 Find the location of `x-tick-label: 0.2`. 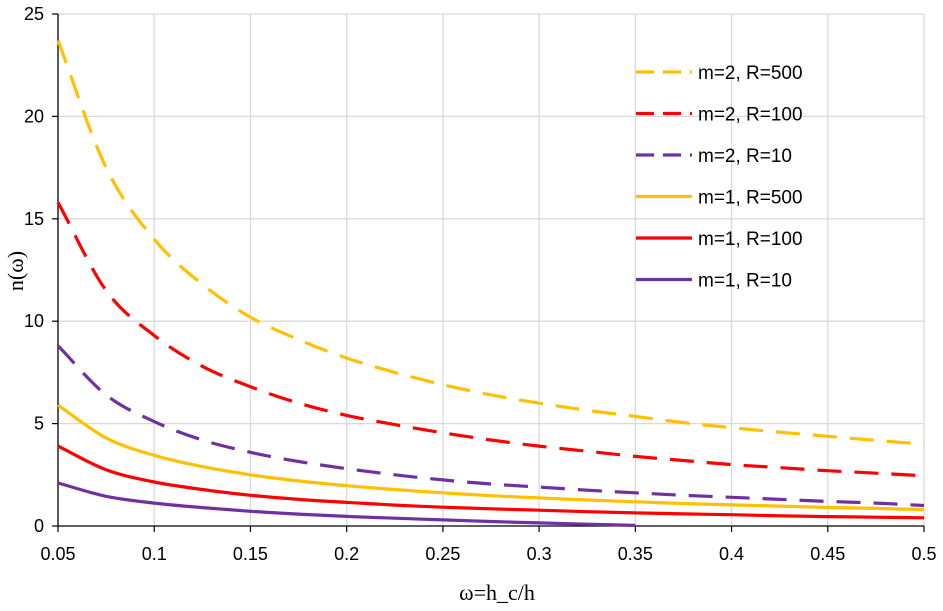

x-tick-label: 0.2 is located at coordinates (346, 554).